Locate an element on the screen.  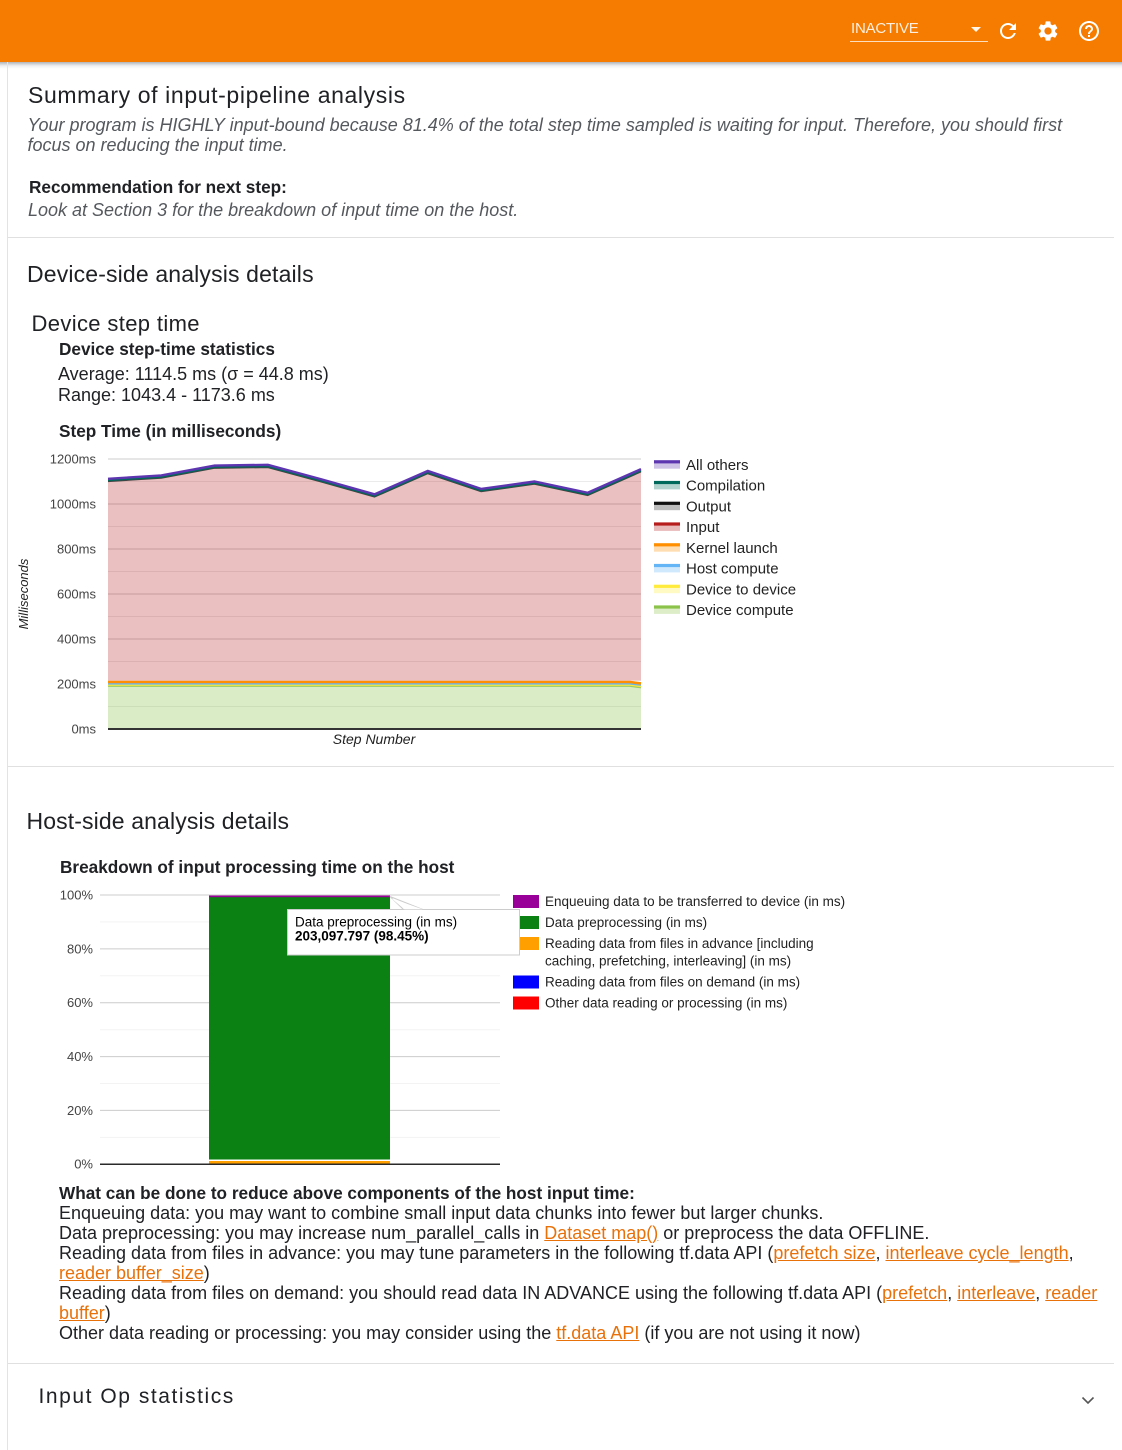
svg-text: 400ms is located at coordinates (77, 639).